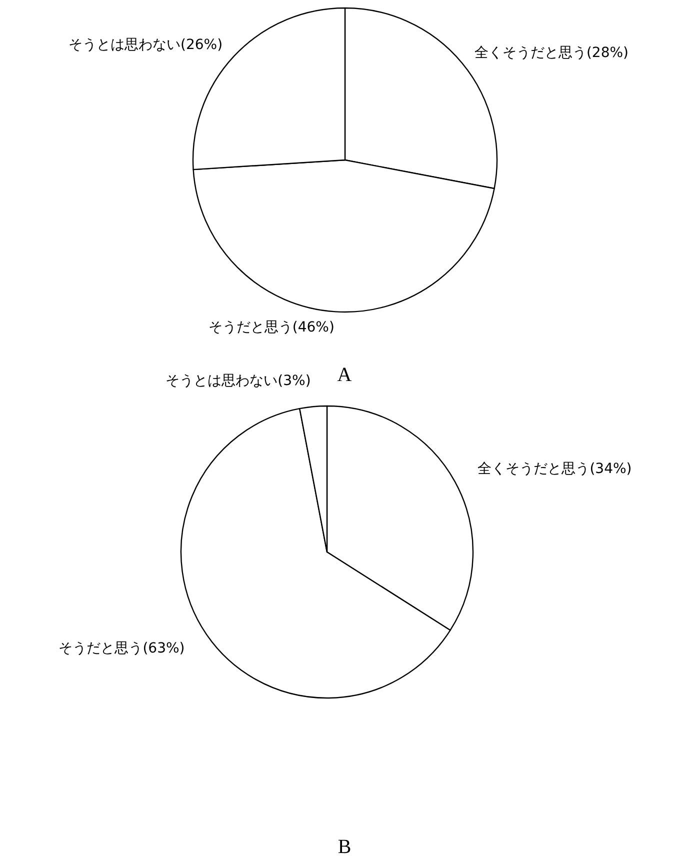 The image size is (689, 868). What do you see at coordinates (271, 328) in the screenshot?
I see `slice-label: そうだと思う(46%)` at bounding box center [271, 328].